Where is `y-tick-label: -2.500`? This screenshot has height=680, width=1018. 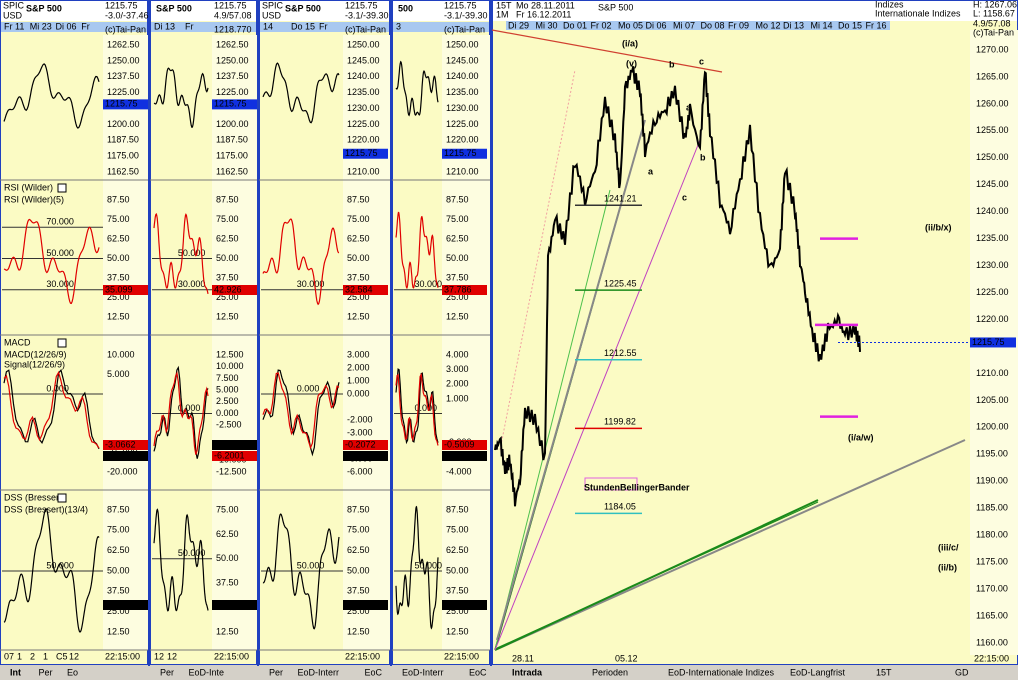
y-tick-label: -2.500 is located at coordinates (229, 425).